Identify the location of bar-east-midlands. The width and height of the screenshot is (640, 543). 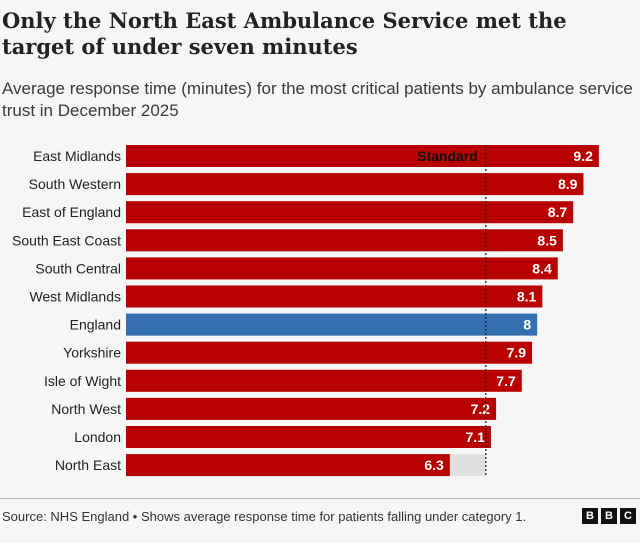
(362, 156).